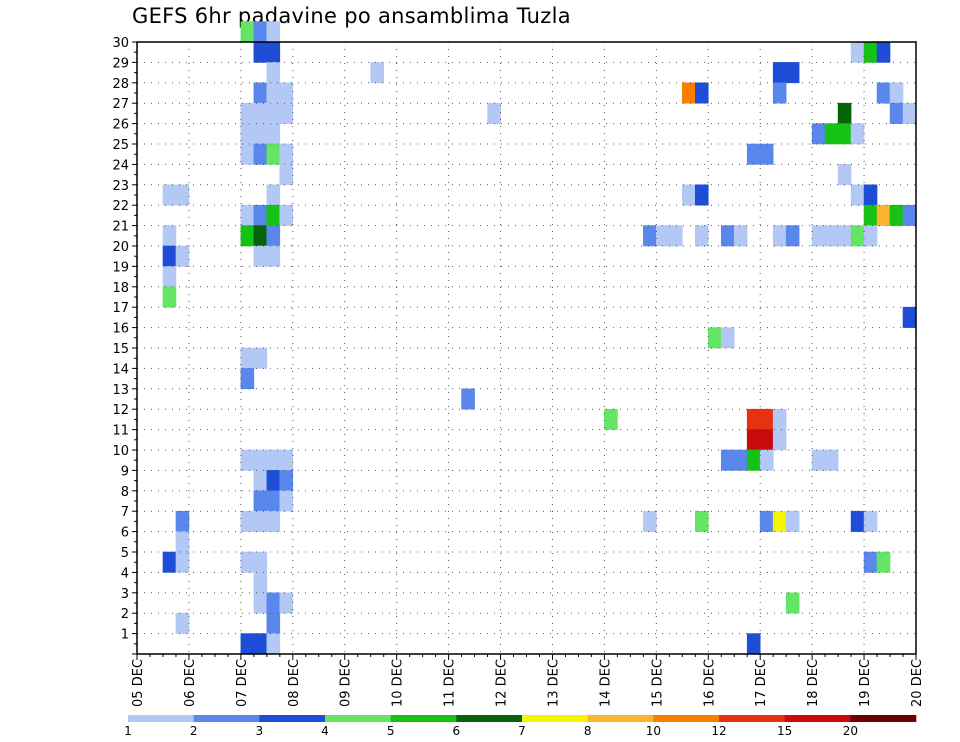 This screenshot has width=960, height=742. What do you see at coordinates (125, 635) in the screenshot?
I see `y-tick-label: 1` at bounding box center [125, 635].